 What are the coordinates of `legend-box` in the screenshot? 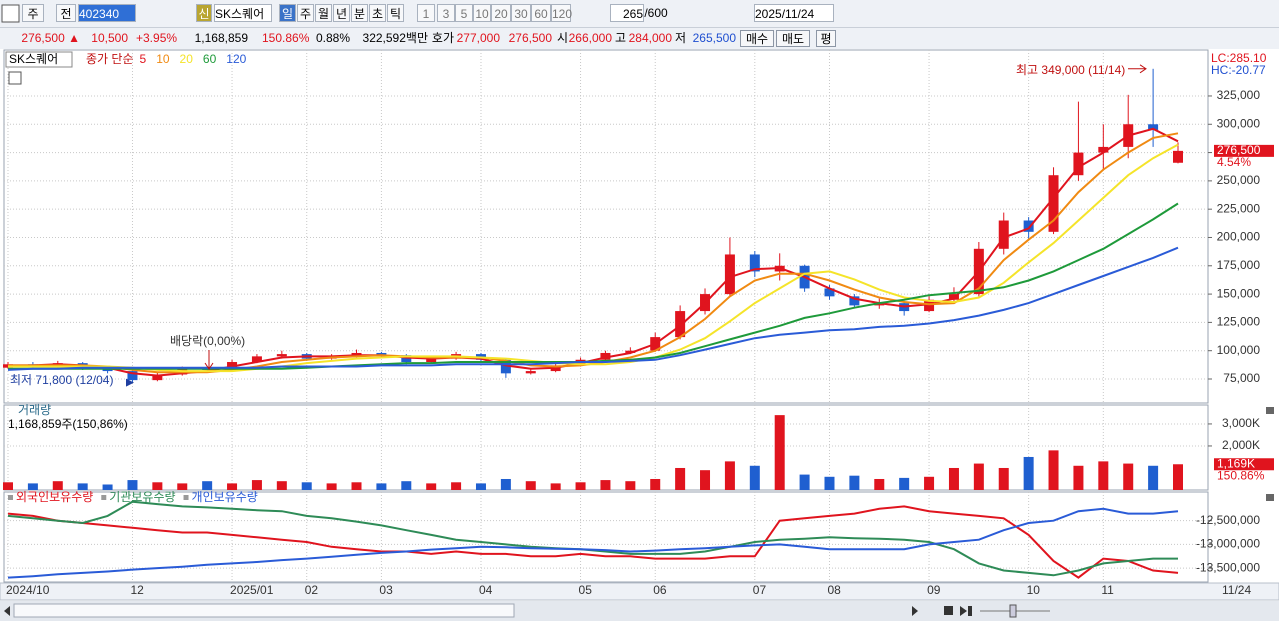 It's located at (39, 59).